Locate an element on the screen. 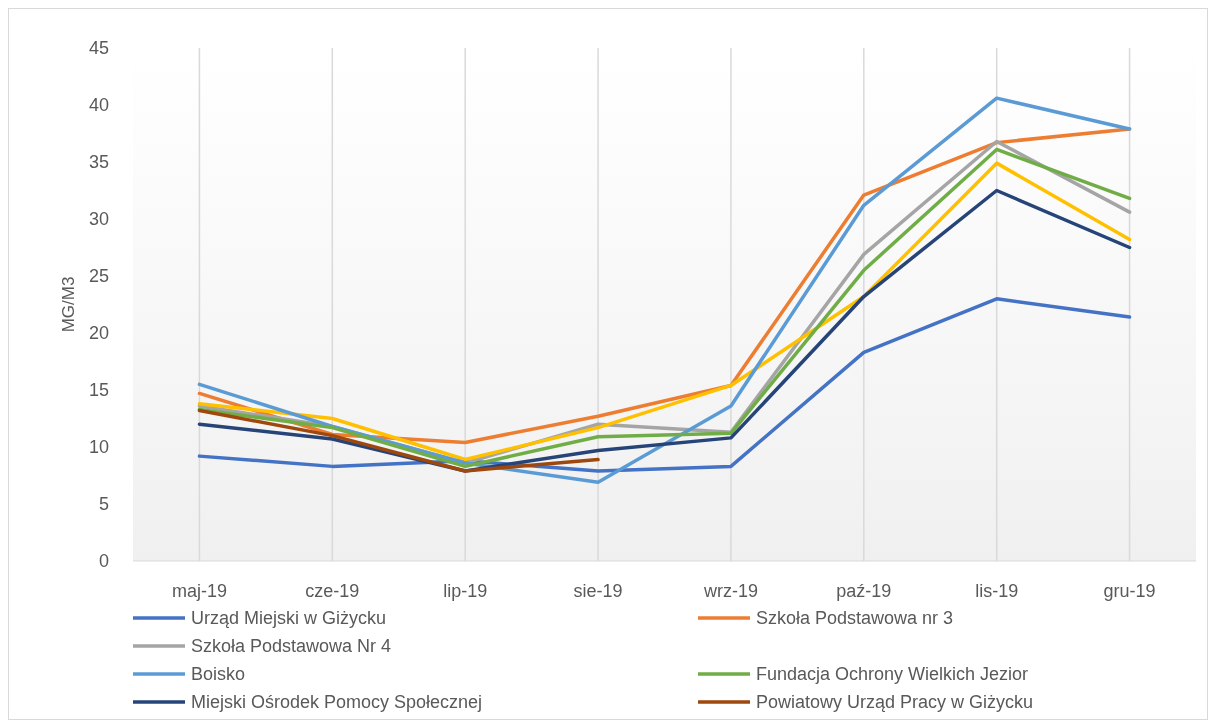 The height and width of the screenshot is (720, 1208). x-tick-label: wrz-19 is located at coordinates (730, 591).